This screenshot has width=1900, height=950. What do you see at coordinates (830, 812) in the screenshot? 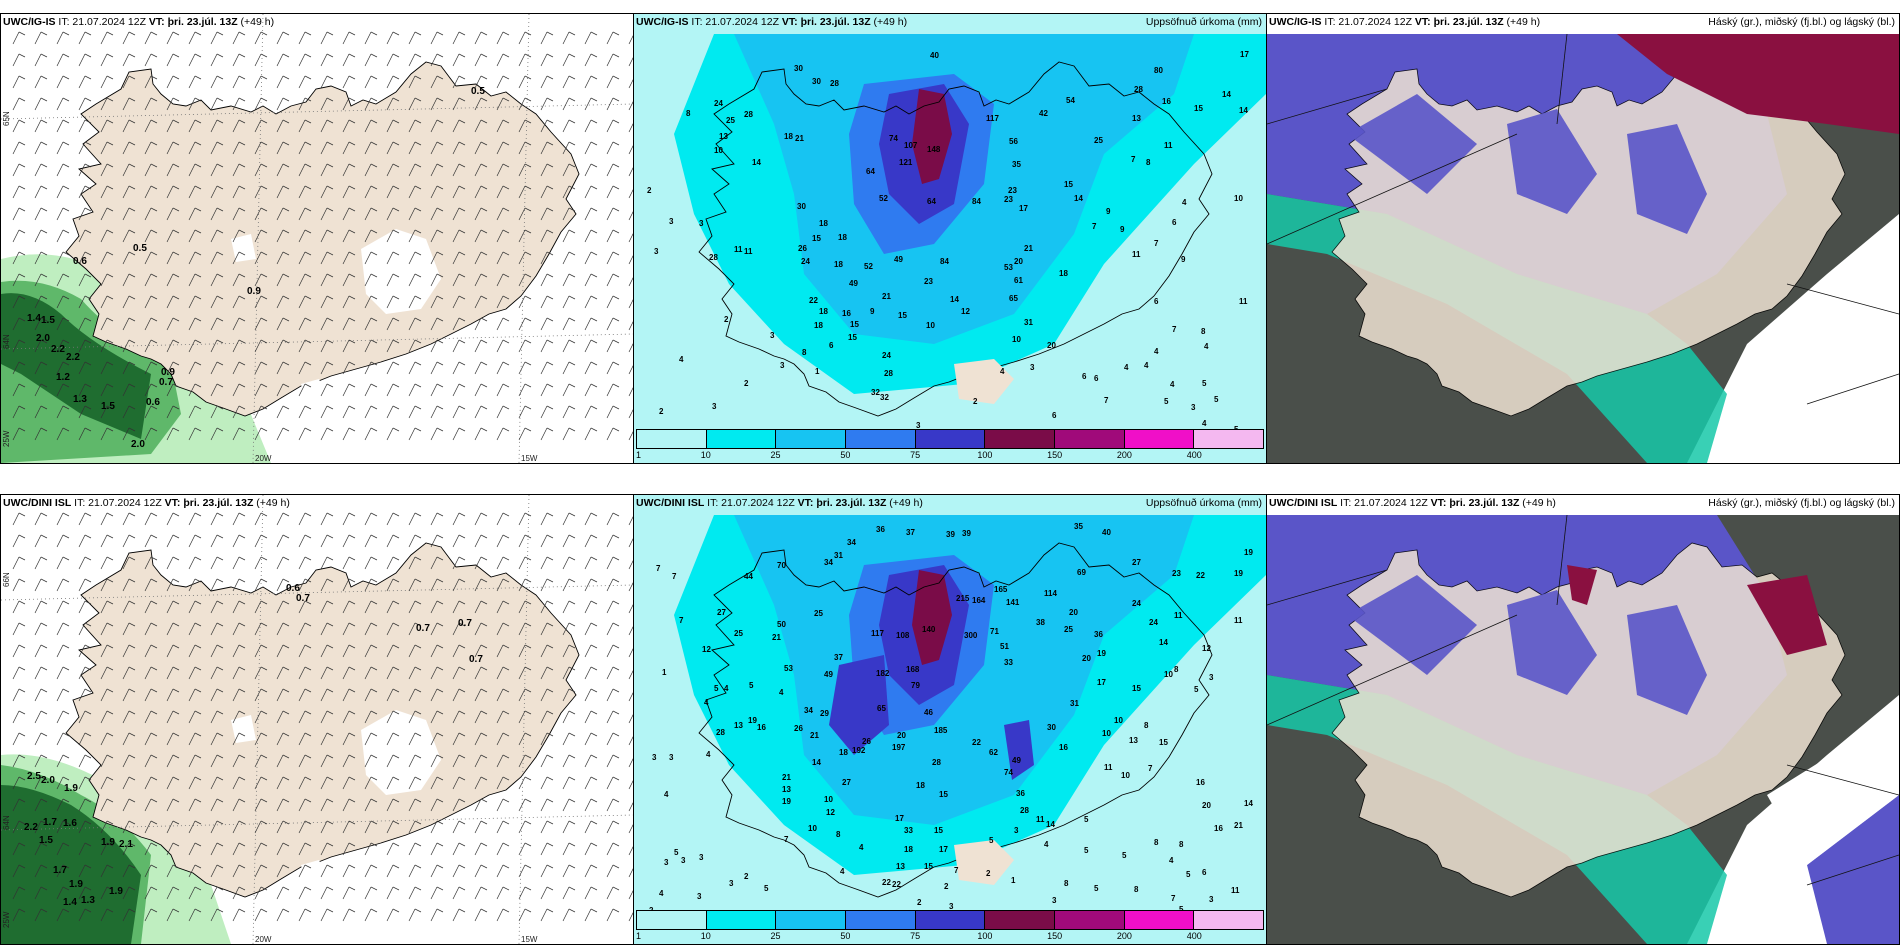
I see `precip-value: 12` at bounding box center [830, 812].